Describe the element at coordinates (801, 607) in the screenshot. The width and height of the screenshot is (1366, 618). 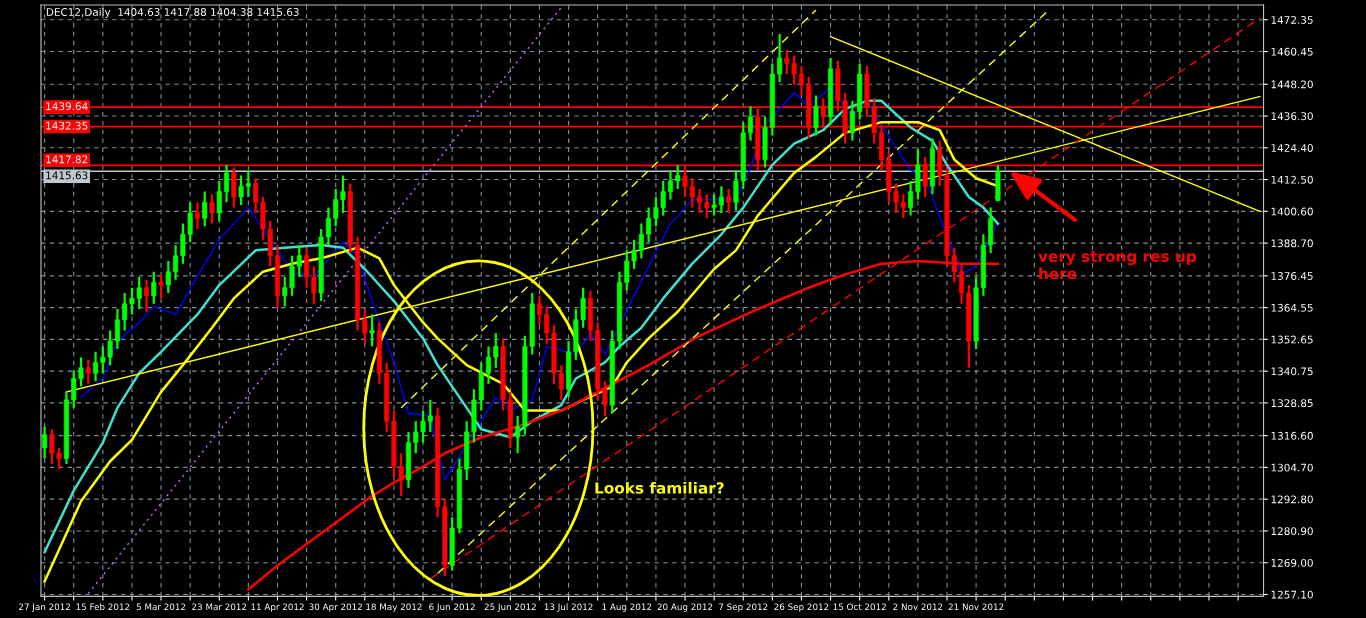
I see `x-tick-label: 26 Sep 2012` at that location.